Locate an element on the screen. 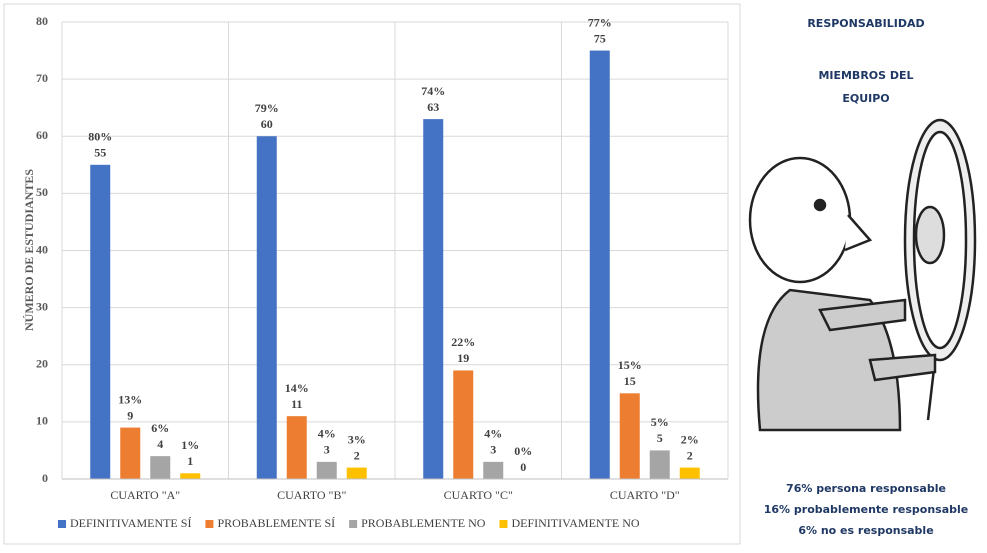 Image resolution: width=987 pixels, height=553 pixels. y-axis-title: NÚMERO DE ESTUDIANTES is located at coordinates (29, 250).